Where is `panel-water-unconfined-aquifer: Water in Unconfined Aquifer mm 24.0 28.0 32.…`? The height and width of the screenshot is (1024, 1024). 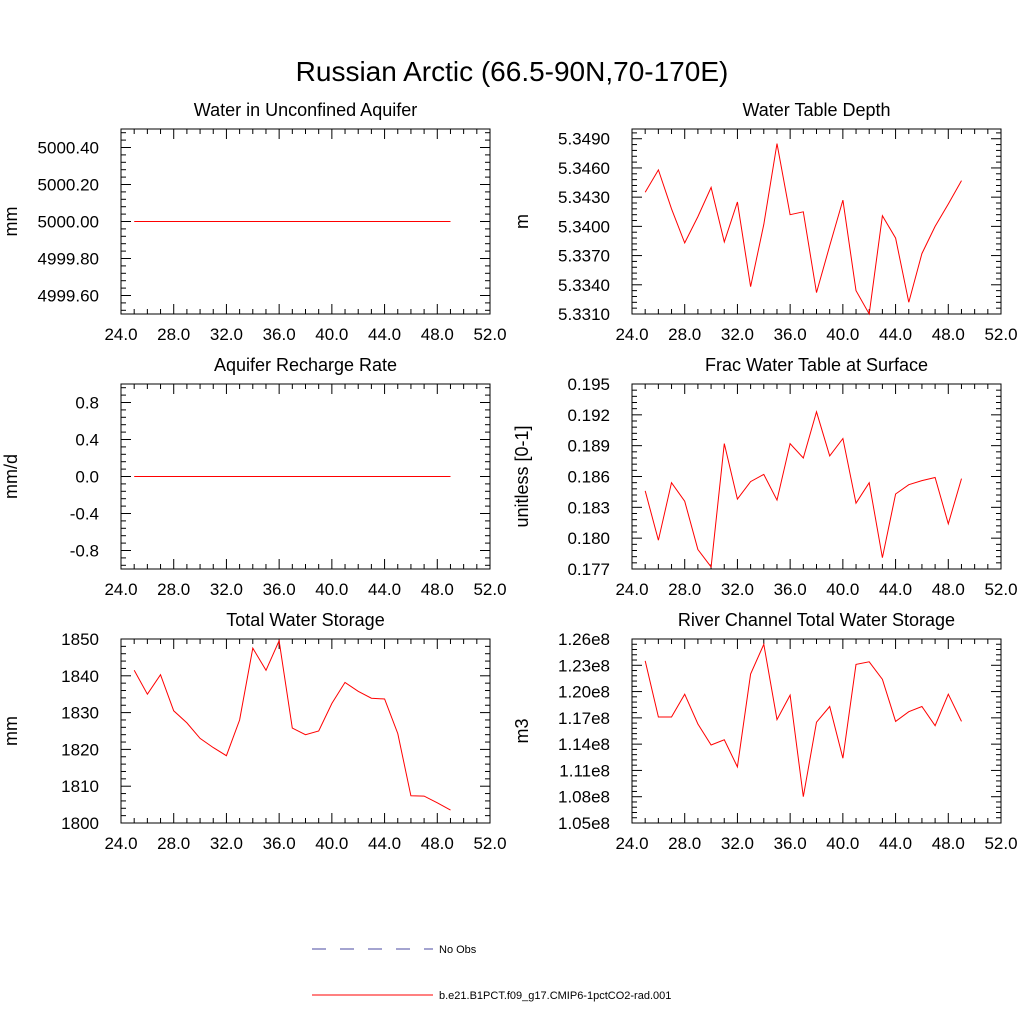 panel-water-unconfined-aquifer: Water in Unconfined Aquifer mm 24.0 28.0 32.… is located at coordinates (254, 222).